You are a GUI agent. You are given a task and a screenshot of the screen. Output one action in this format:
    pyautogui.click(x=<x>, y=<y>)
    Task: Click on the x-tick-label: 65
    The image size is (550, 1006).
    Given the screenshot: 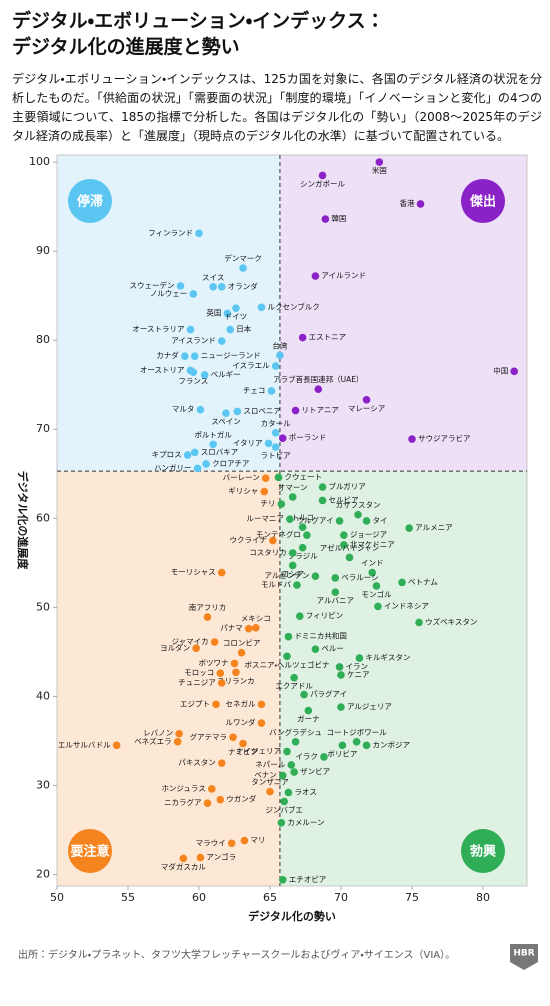 What is the action you would take?
    pyautogui.click(x=270, y=897)
    